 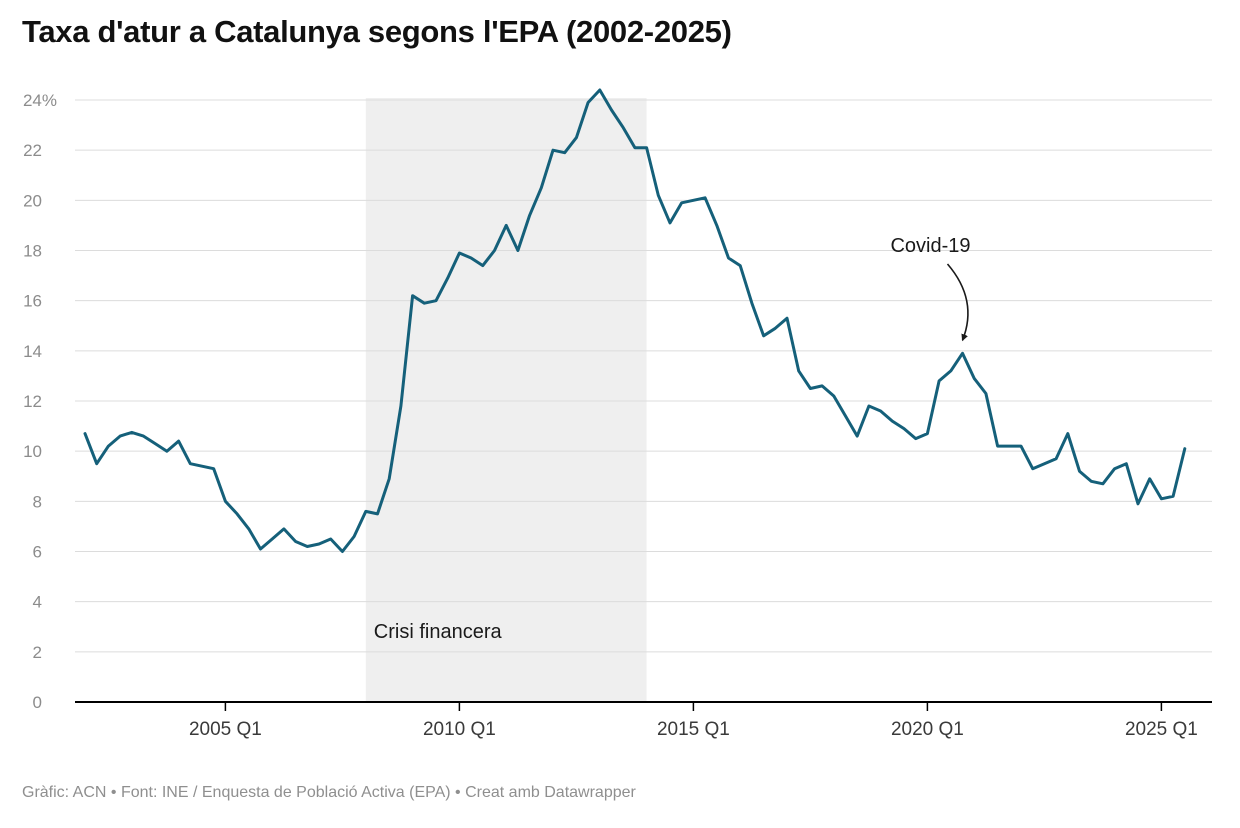 What do you see at coordinates (40, 100) in the screenshot?
I see `y-axis-label: 24%` at bounding box center [40, 100].